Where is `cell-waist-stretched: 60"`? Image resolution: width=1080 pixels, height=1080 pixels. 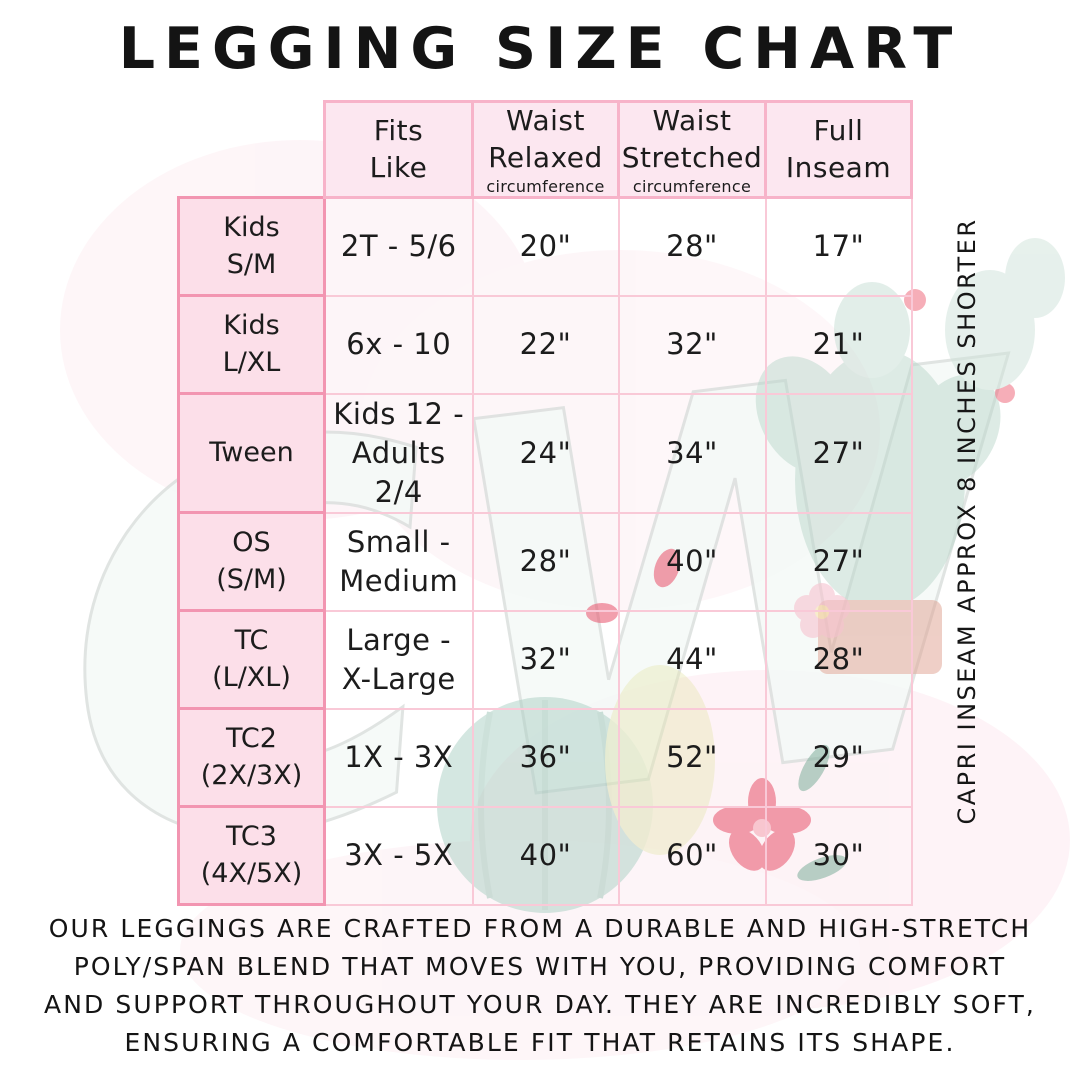
cell-waist-stretched: 60" is located at coordinates (692, 855).